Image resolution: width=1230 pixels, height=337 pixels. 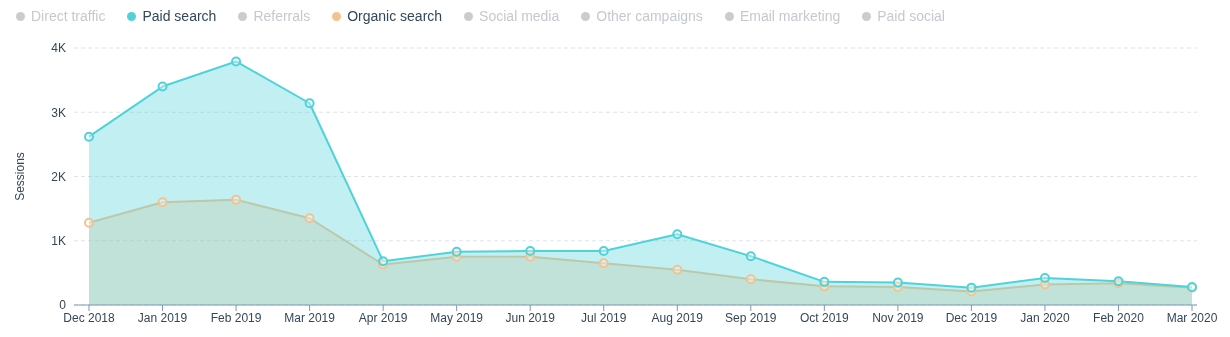 I want to click on y-tick-label: 1K, so click(x=58, y=241).